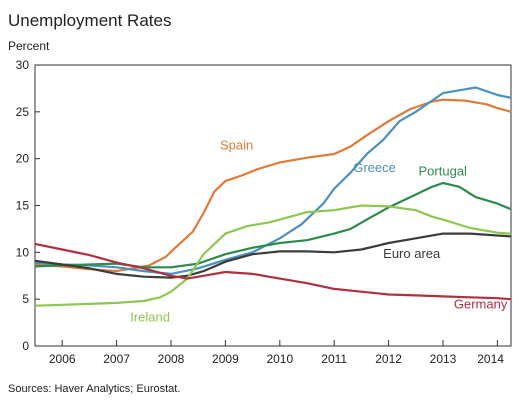  What do you see at coordinates (25, 346) in the screenshot?
I see `y-tick-label: 0` at bounding box center [25, 346].